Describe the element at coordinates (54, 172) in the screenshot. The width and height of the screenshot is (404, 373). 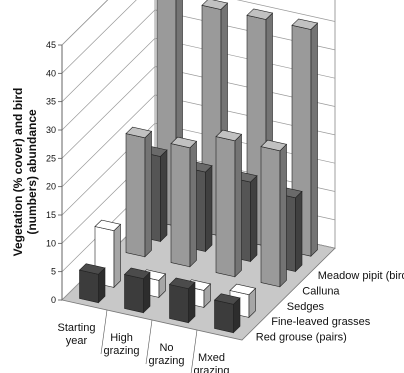
I see `y-axis: 0 5 10 15 20 25 30 35 40 45` at that location.